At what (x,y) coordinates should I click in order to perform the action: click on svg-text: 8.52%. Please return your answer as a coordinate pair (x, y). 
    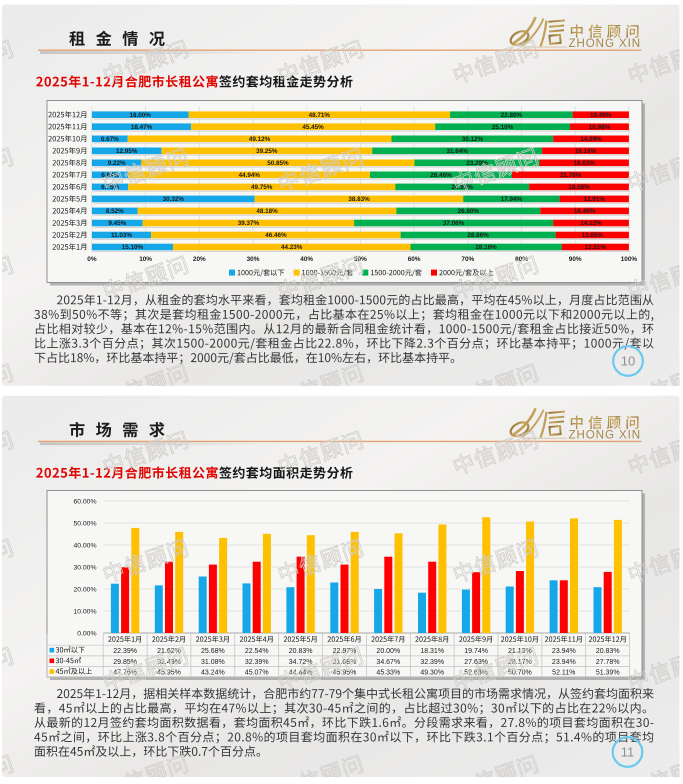
    Looking at the image, I should click on (115, 211).